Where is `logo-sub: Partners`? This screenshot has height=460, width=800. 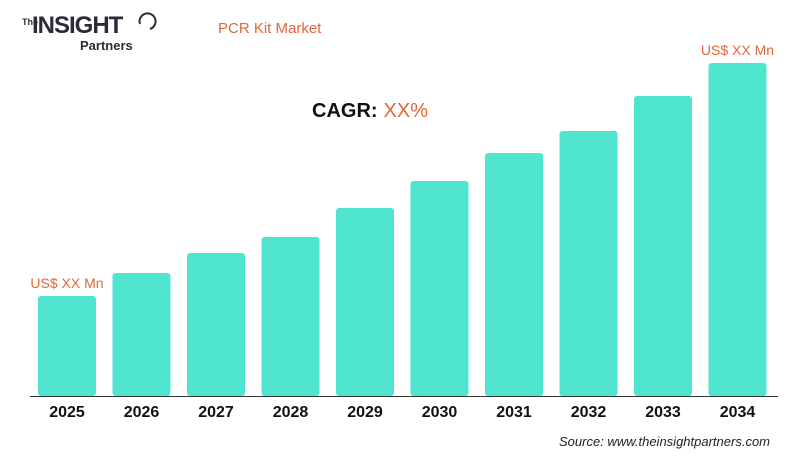 logo-sub: Partners is located at coordinates (106, 45).